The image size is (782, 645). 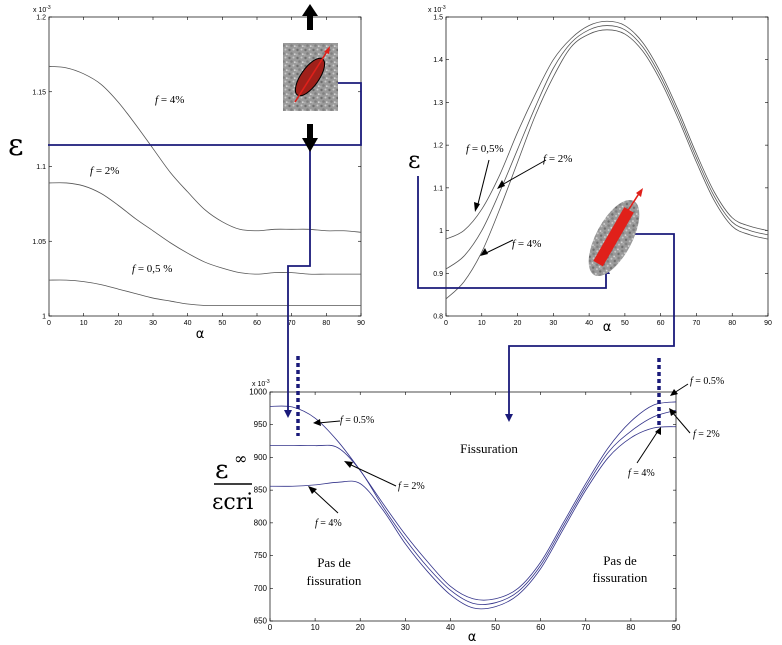 What do you see at coordinates (438, 103) in the screenshot?
I see `y-tick-label: 1.3` at bounding box center [438, 103].